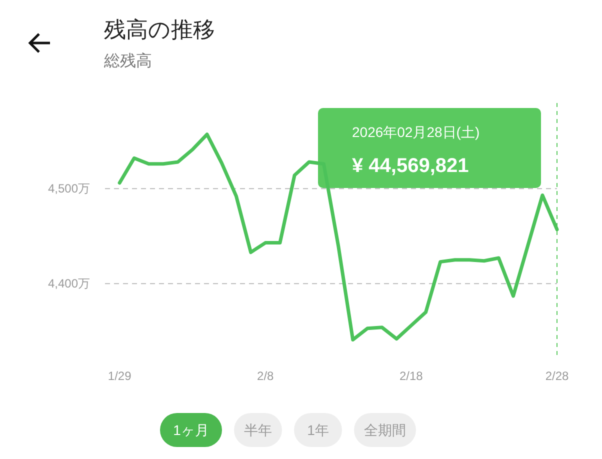 The height and width of the screenshot is (459, 602). Describe the element at coordinates (69, 189) in the screenshot. I see `y-tick-label: 4,500万` at that location.